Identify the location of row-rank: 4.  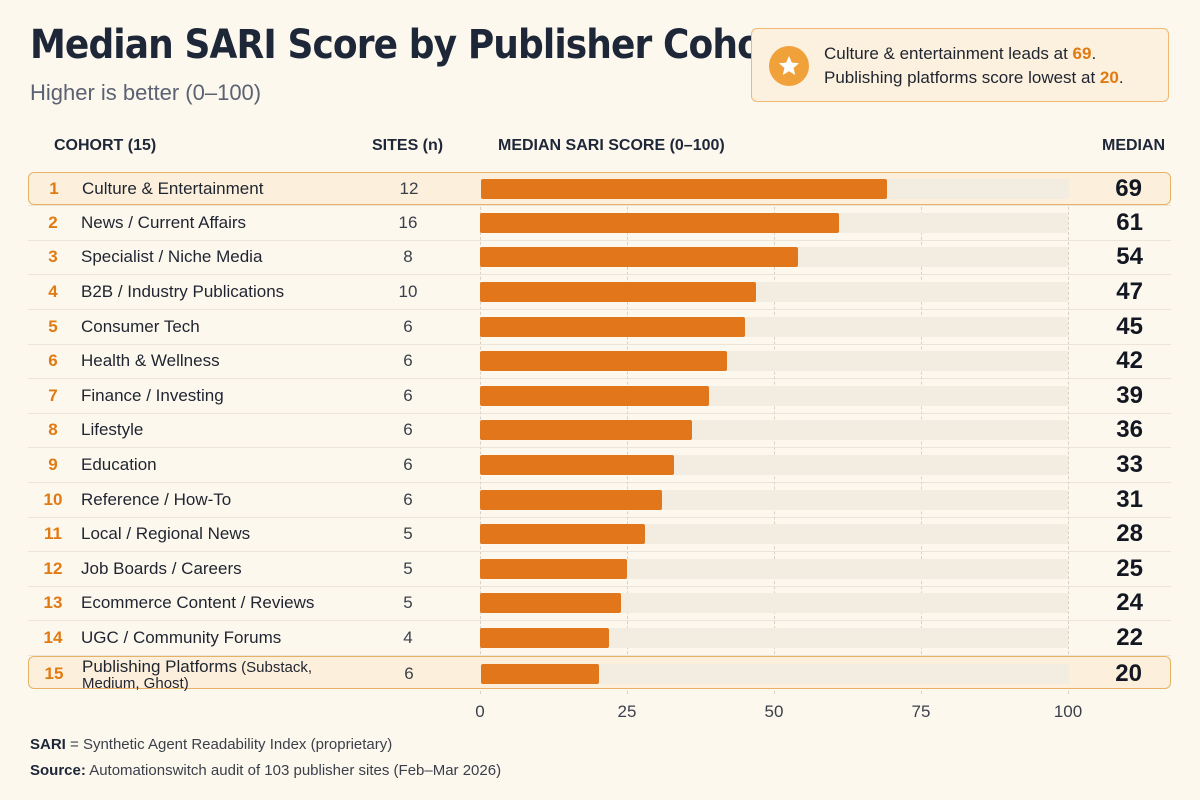
(53, 292).